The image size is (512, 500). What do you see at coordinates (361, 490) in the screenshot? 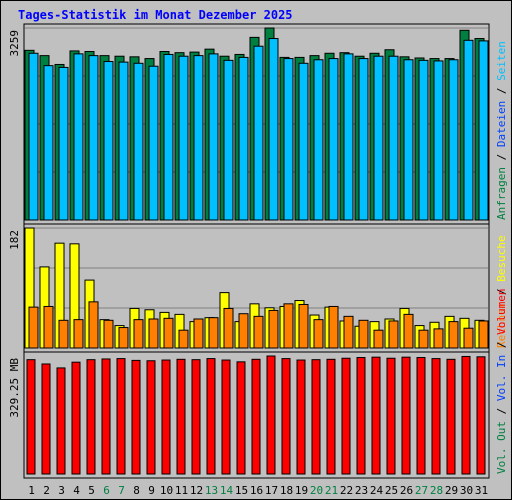
I see `x-tick-label: 23` at bounding box center [361, 490].